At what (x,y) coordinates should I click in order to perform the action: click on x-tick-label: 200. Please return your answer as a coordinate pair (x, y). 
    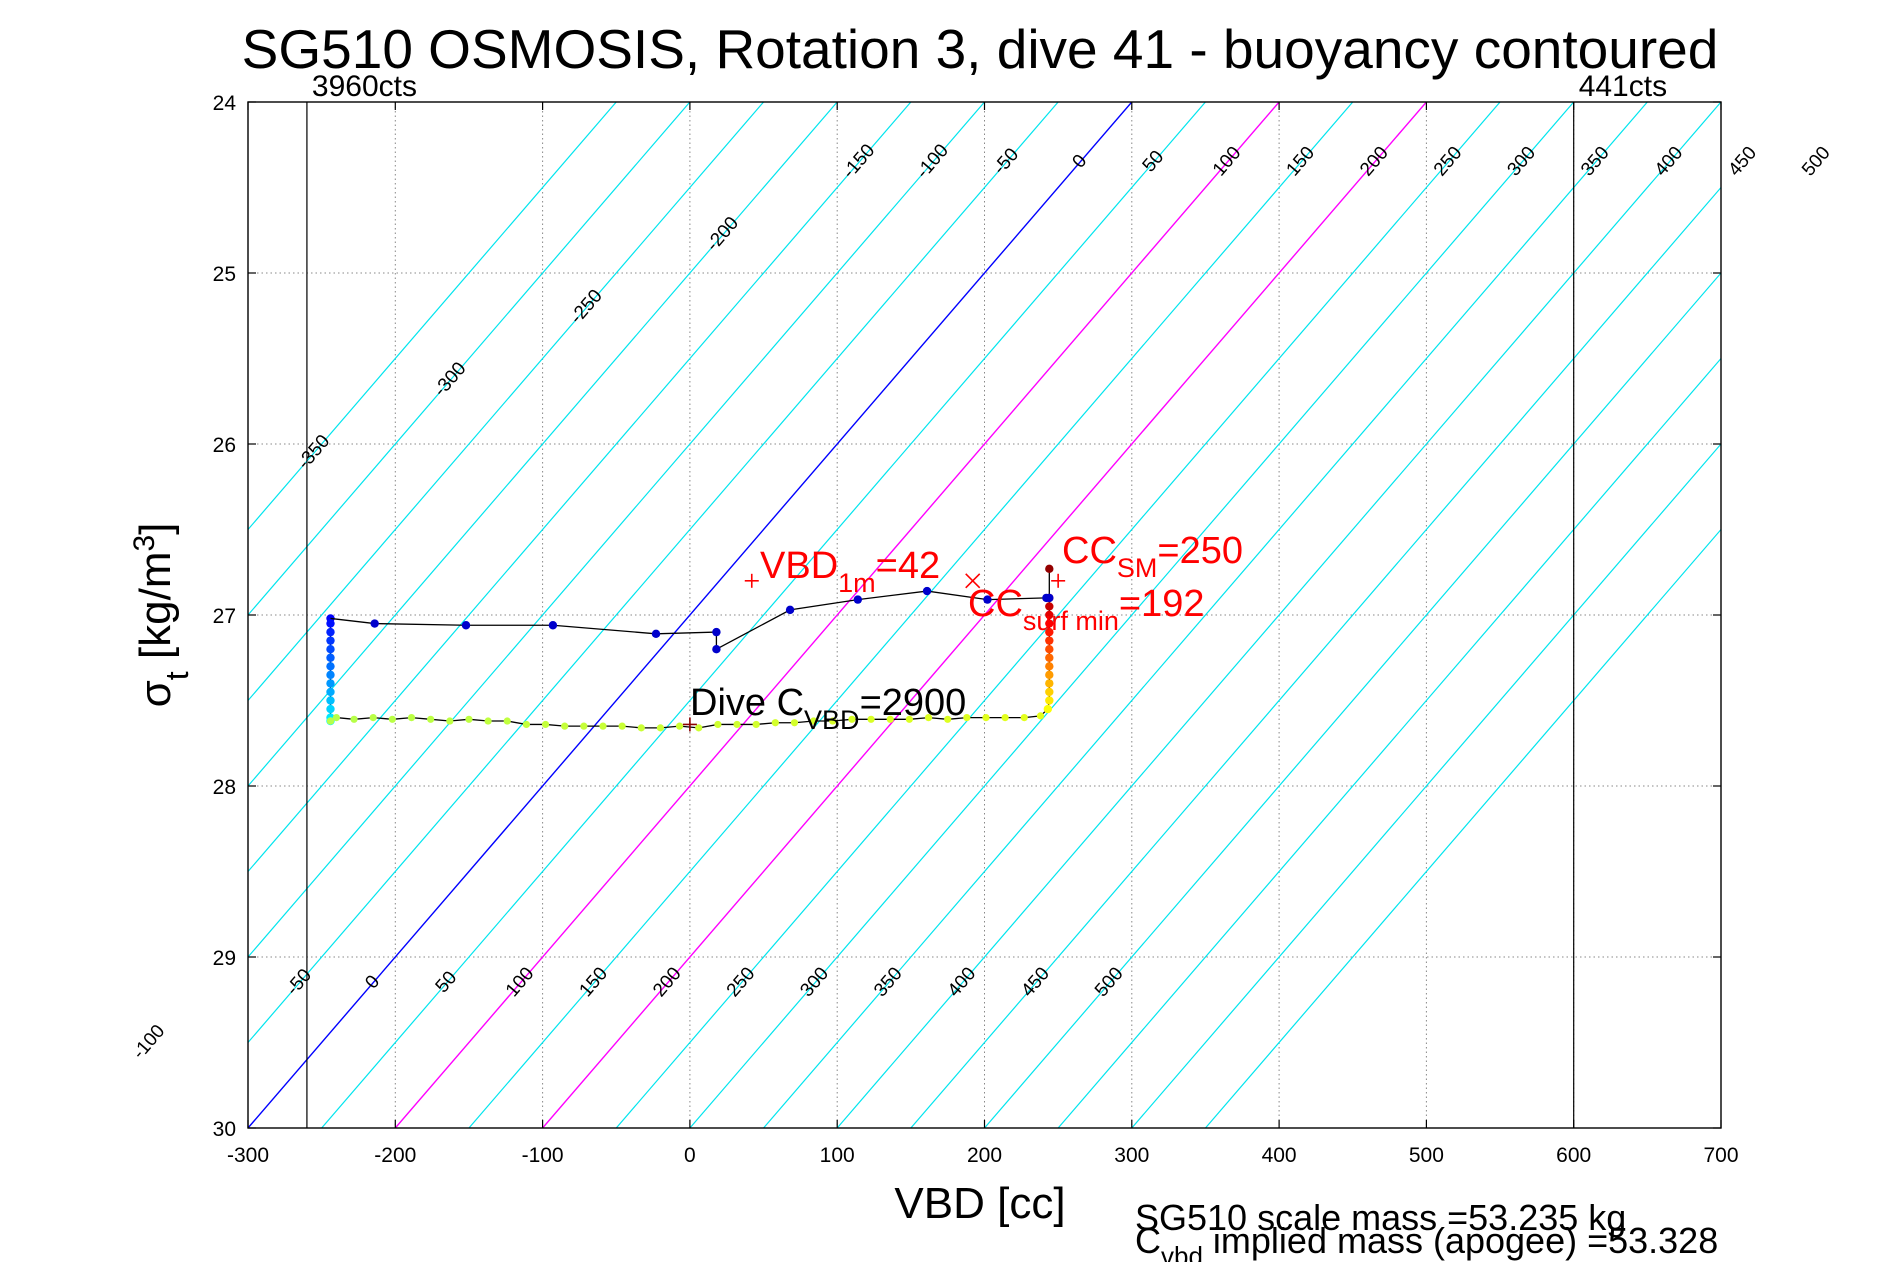
    Looking at the image, I should click on (984, 1155).